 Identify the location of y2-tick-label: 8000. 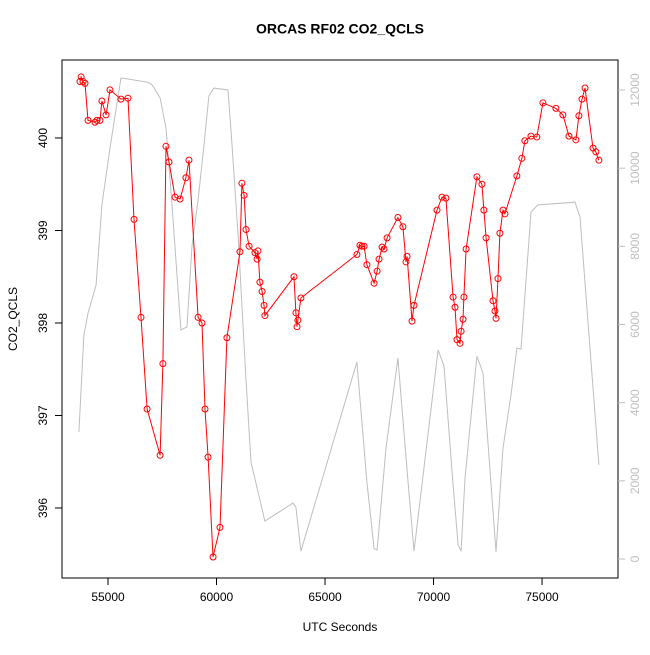
(635, 246).